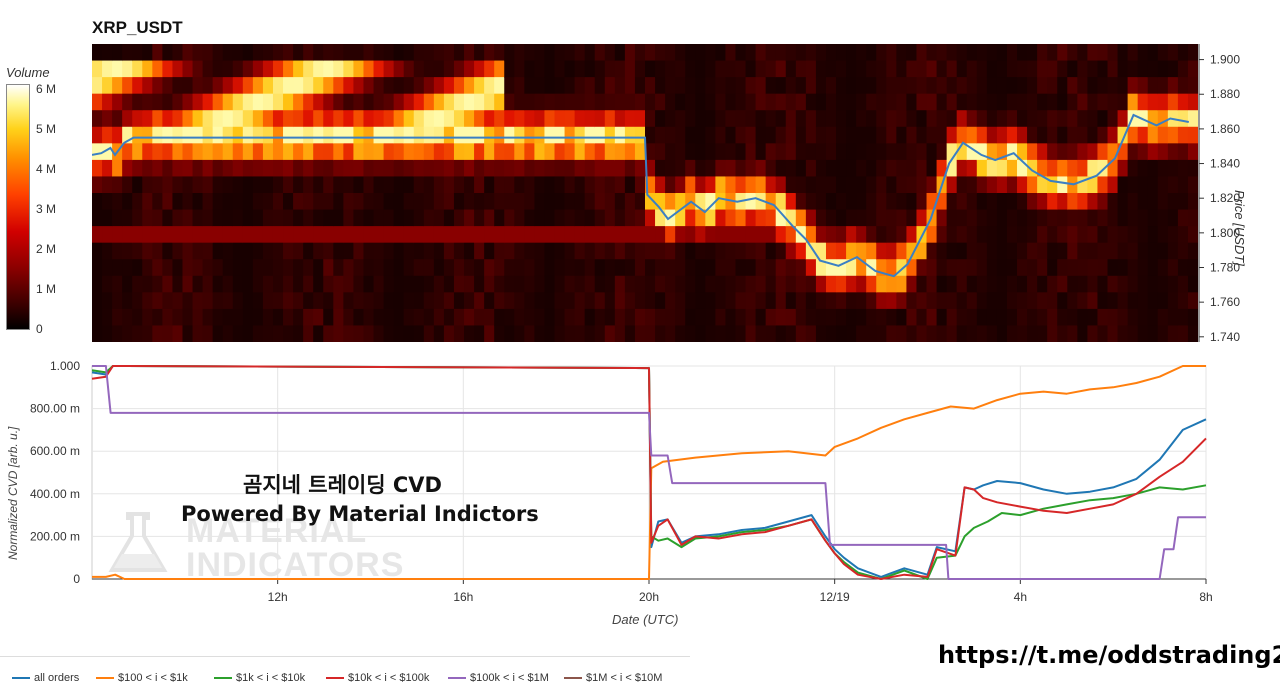 This screenshot has width=1280, height=699. I want to click on colorbar-tick: 5 M, so click(46, 129).